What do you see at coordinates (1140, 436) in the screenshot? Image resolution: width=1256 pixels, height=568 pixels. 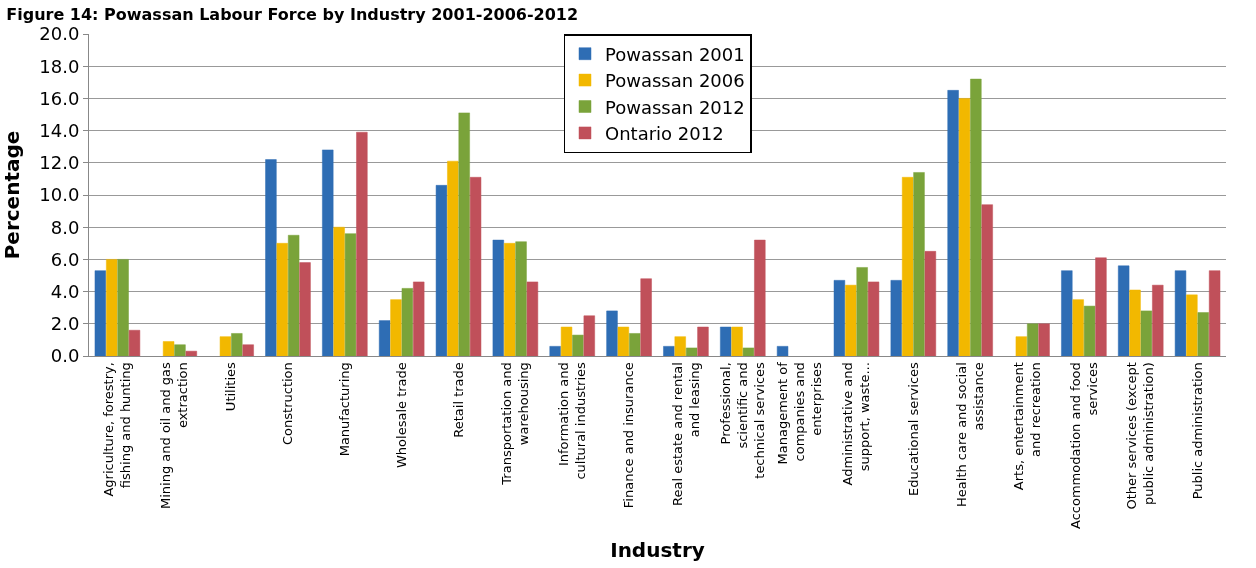 I see `x-tick-label: Other services (except public administration)` at bounding box center [1140, 436].